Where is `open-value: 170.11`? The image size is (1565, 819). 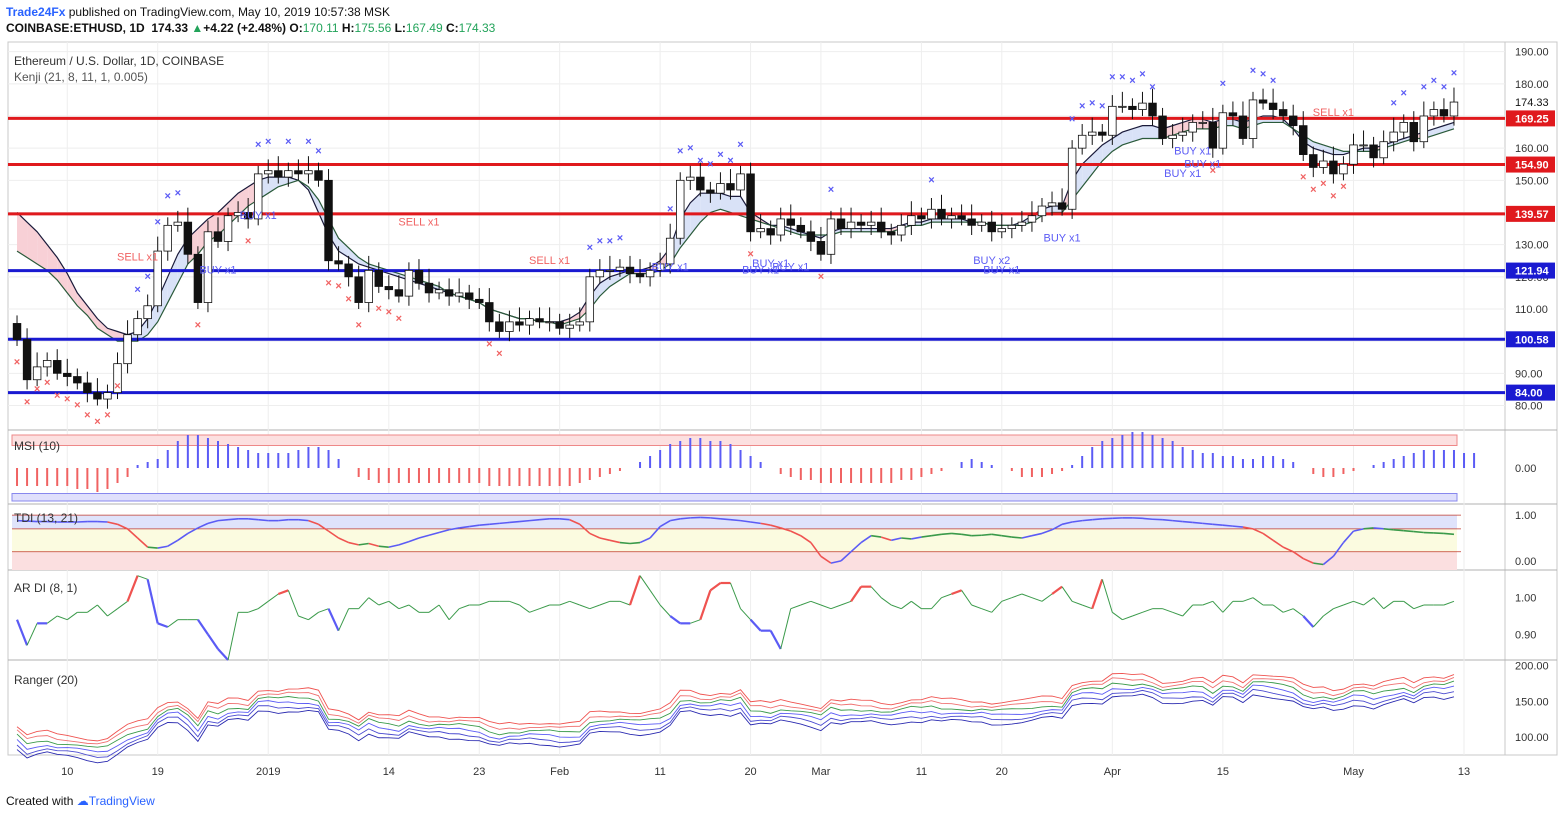 open-value: 170.11 is located at coordinates (320, 28).